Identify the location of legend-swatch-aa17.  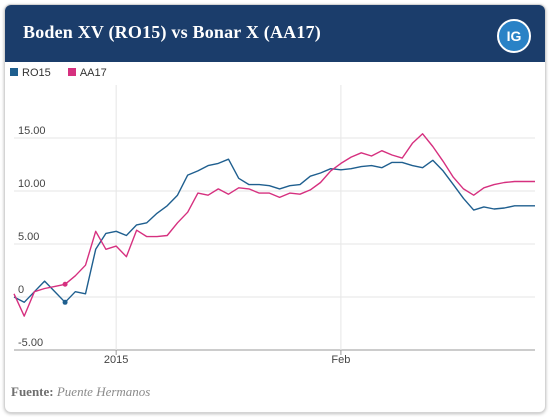
(71, 72).